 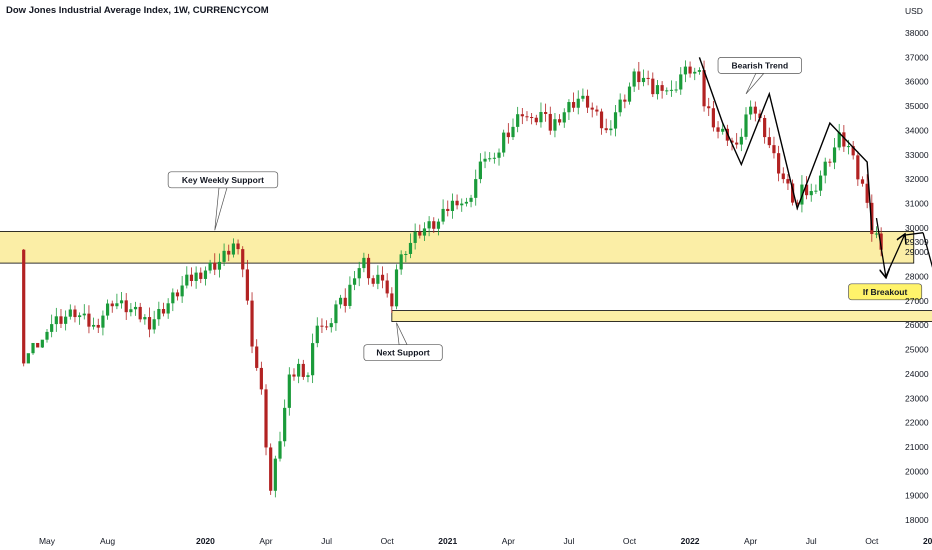 What do you see at coordinates (917, 179) in the screenshot?
I see `y-tick-label: 32000` at bounding box center [917, 179].